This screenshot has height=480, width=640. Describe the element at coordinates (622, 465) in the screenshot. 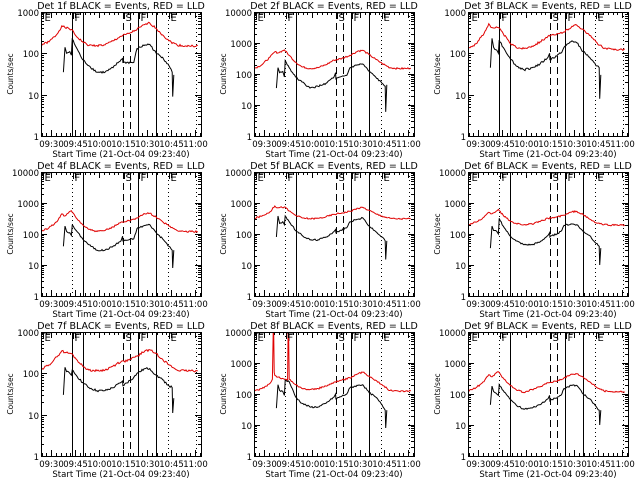

I see `x-tick-label: 11:00` at that location.